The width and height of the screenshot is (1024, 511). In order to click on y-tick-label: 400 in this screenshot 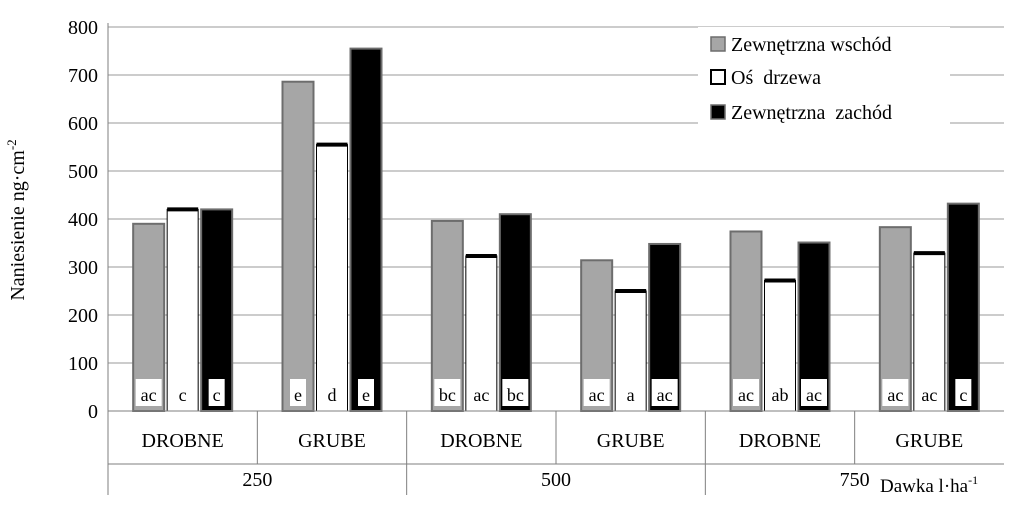, I will do `click(83, 220)`.